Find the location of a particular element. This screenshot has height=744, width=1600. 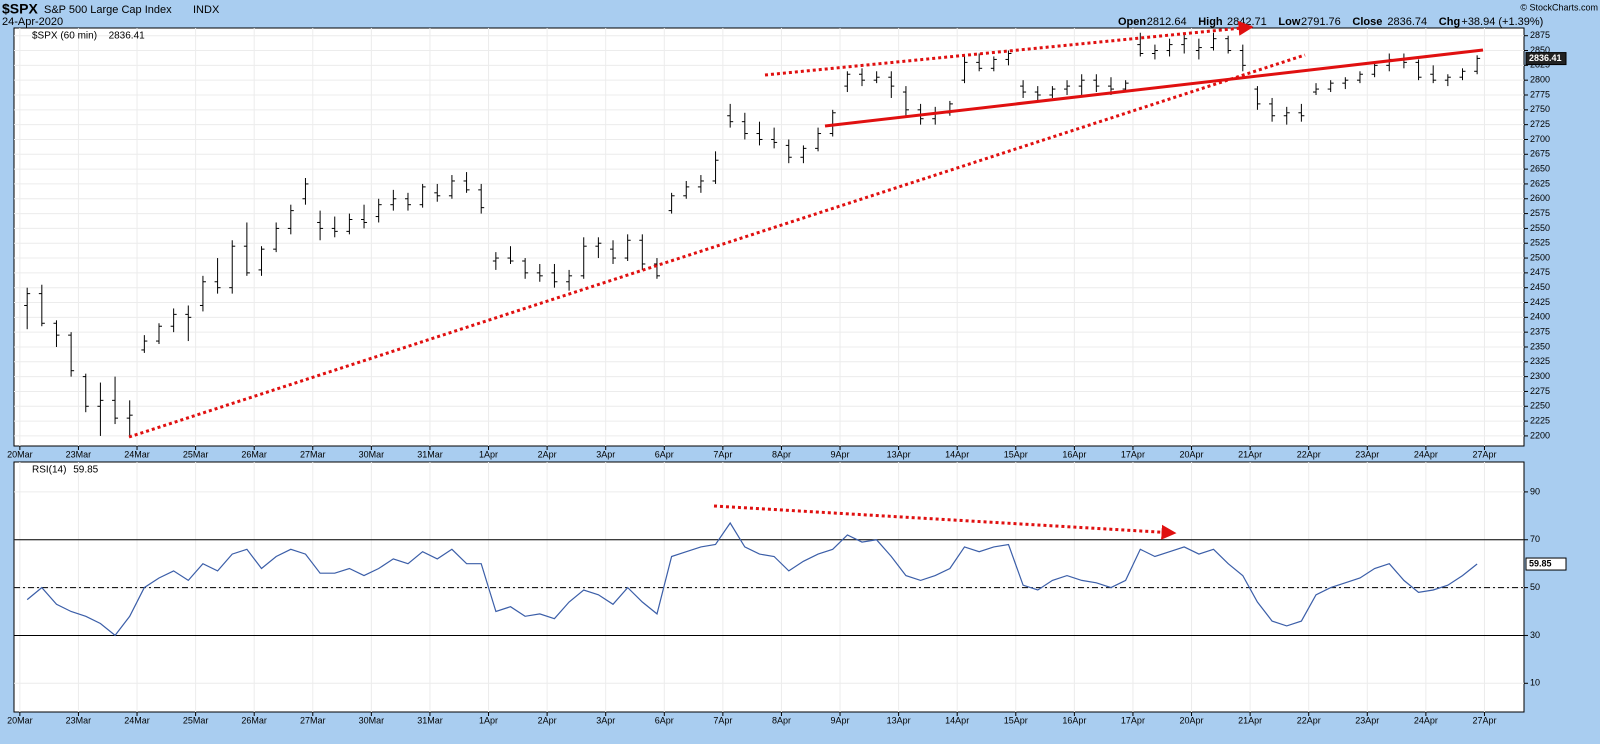

y-tick-label: 30 is located at coordinates (1535, 635).